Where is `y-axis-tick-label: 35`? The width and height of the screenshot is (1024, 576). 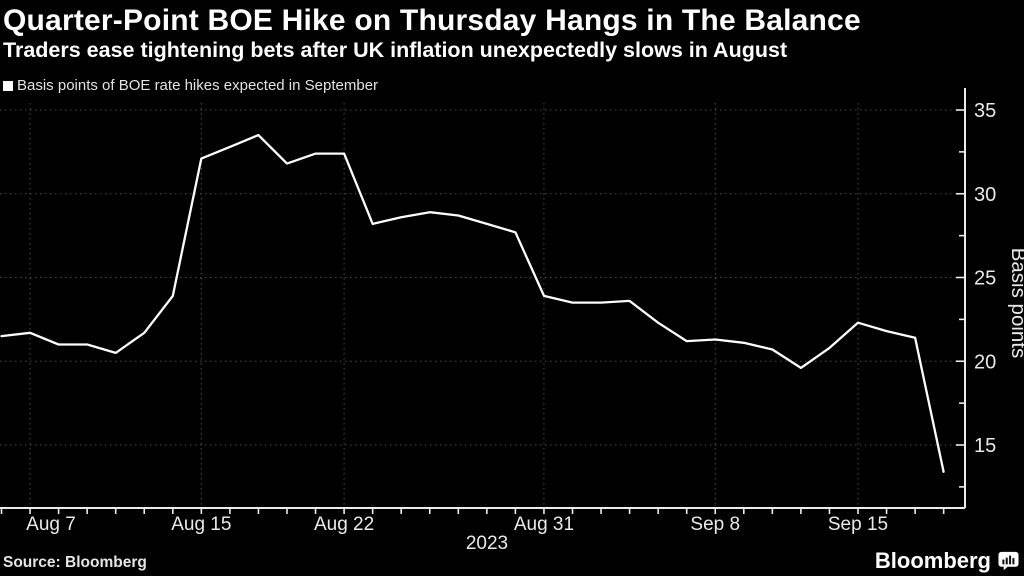
y-axis-tick-label: 35 is located at coordinates (985, 111).